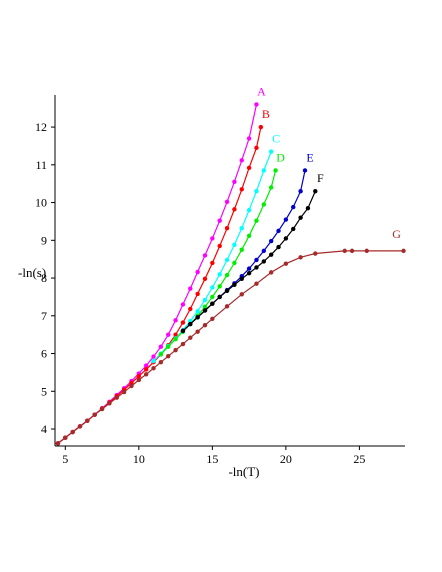  What do you see at coordinates (309, 157) in the screenshot?
I see `series-label-e: E` at bounding box center [309, 157].